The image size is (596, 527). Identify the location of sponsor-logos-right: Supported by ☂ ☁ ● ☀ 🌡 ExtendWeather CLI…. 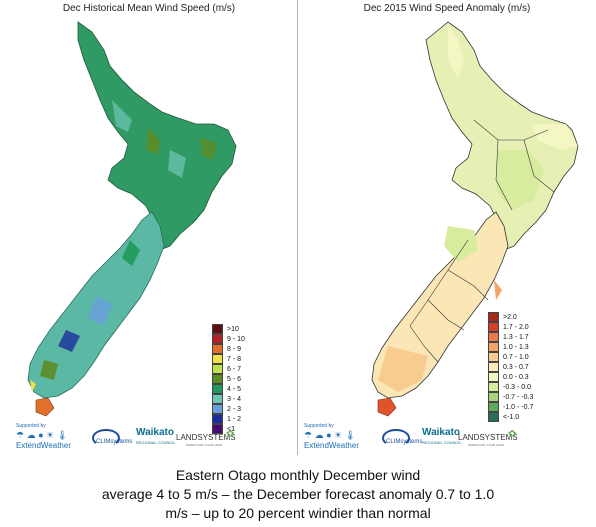
(447, 438).